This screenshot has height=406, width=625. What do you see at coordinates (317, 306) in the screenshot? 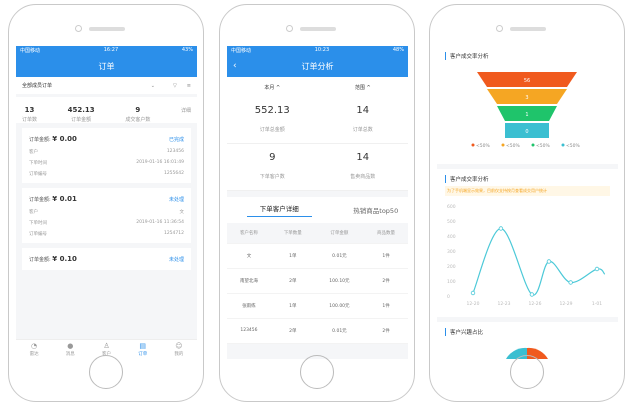
I see `table-row: 张雨练 1单 100.00元 1件` at bounding box center [317, 306].